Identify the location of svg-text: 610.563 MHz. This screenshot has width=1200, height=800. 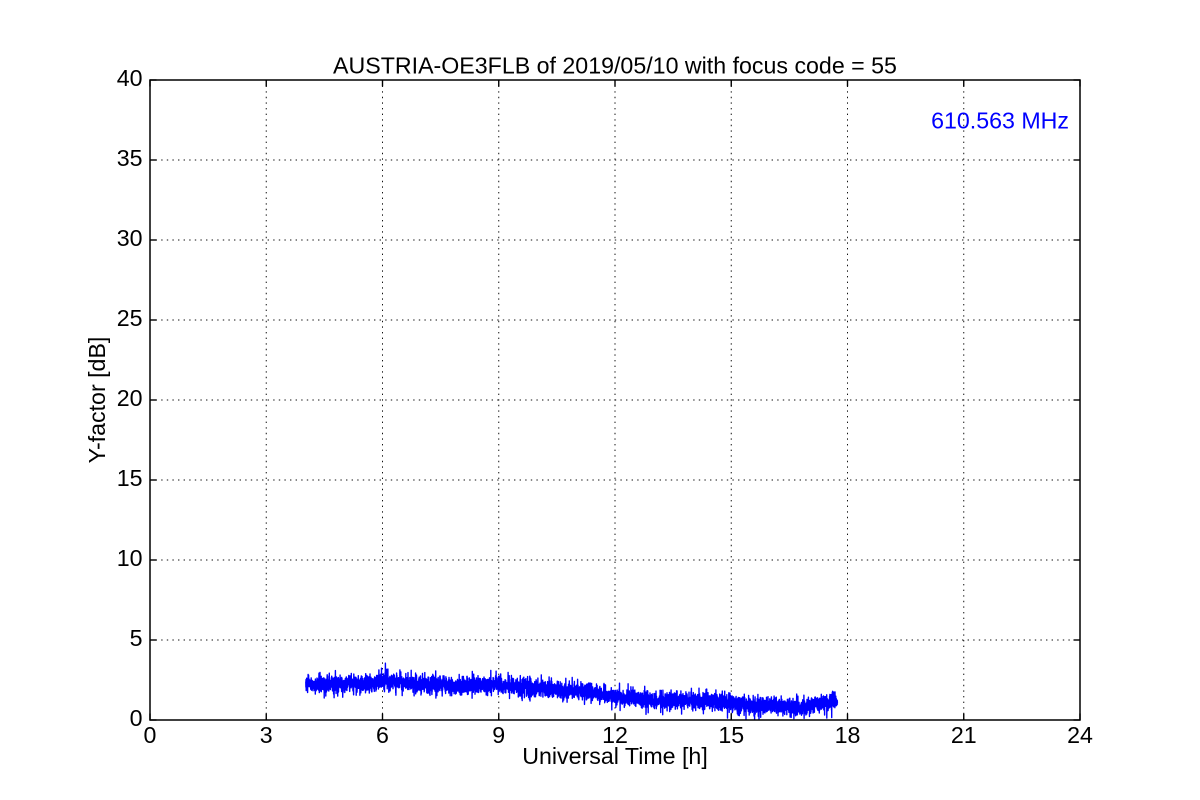
(1000, 121).